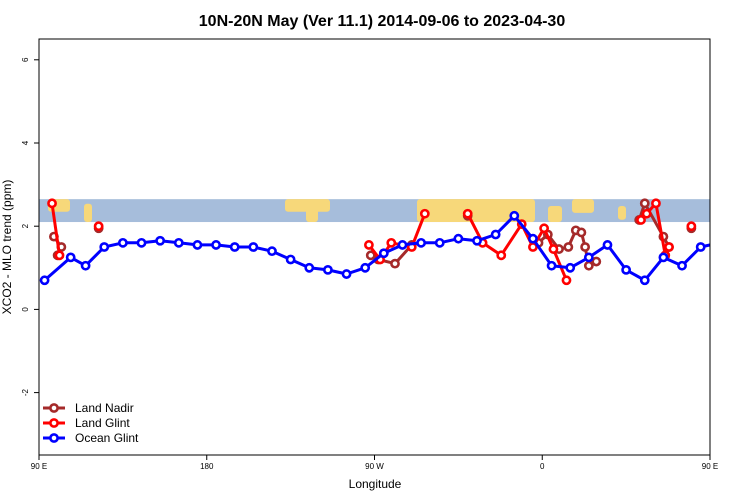 Image resolution: width=750 pixels, height=500 pixels. I want to click on y-tick-label: -2, so click(25, 392).